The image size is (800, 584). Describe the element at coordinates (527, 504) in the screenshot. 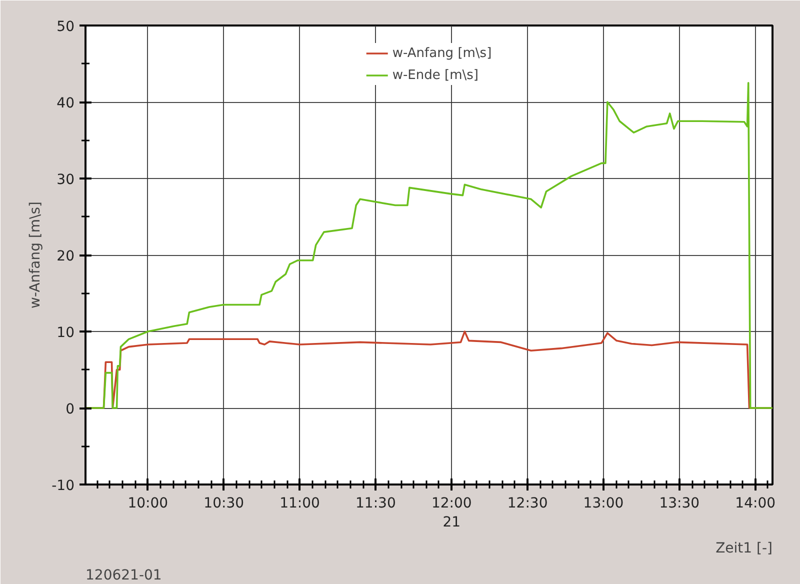

I see `x-tick-label: 12:30` at that location.